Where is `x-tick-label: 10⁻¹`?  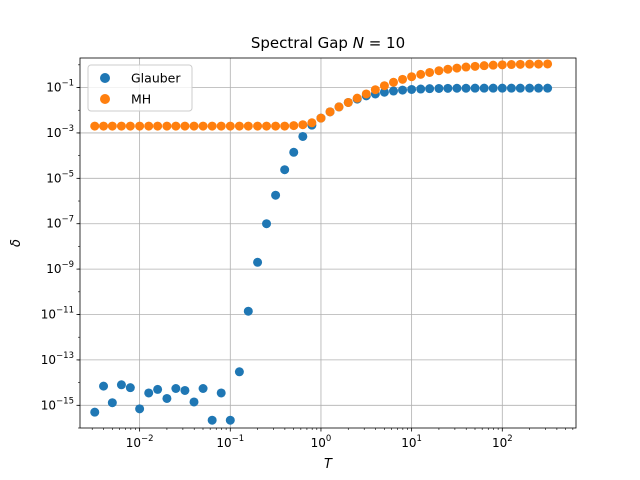
x-tick-label: 10⁻¹ is located at coordinates (230, 442).